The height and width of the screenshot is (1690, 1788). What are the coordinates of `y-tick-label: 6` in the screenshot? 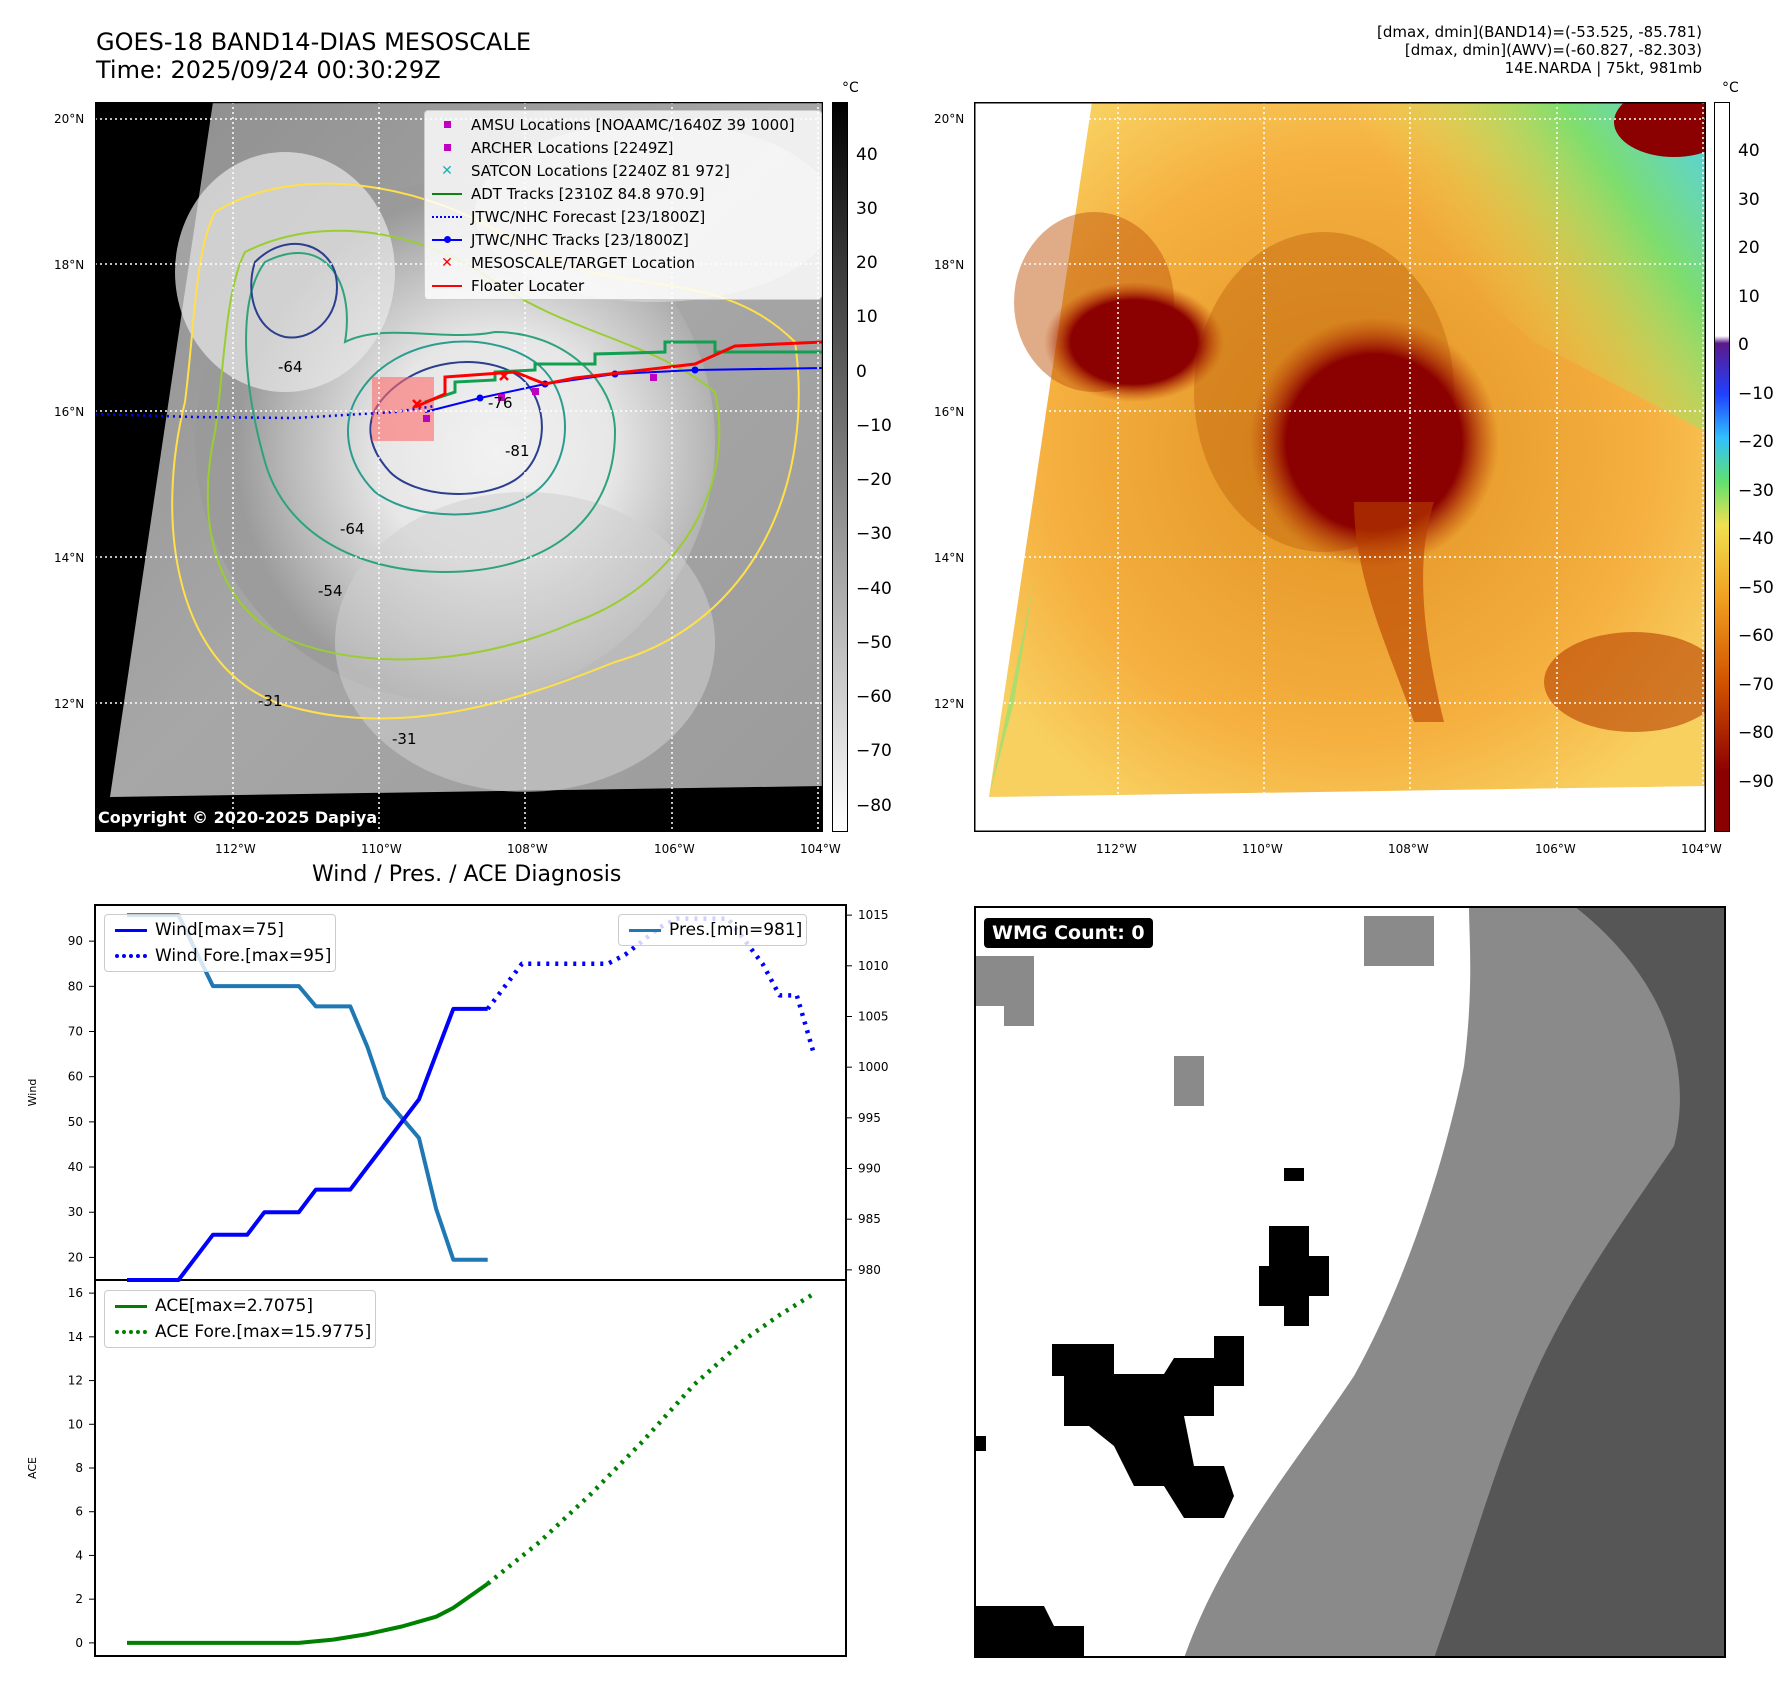 It's located at (79, 1512).